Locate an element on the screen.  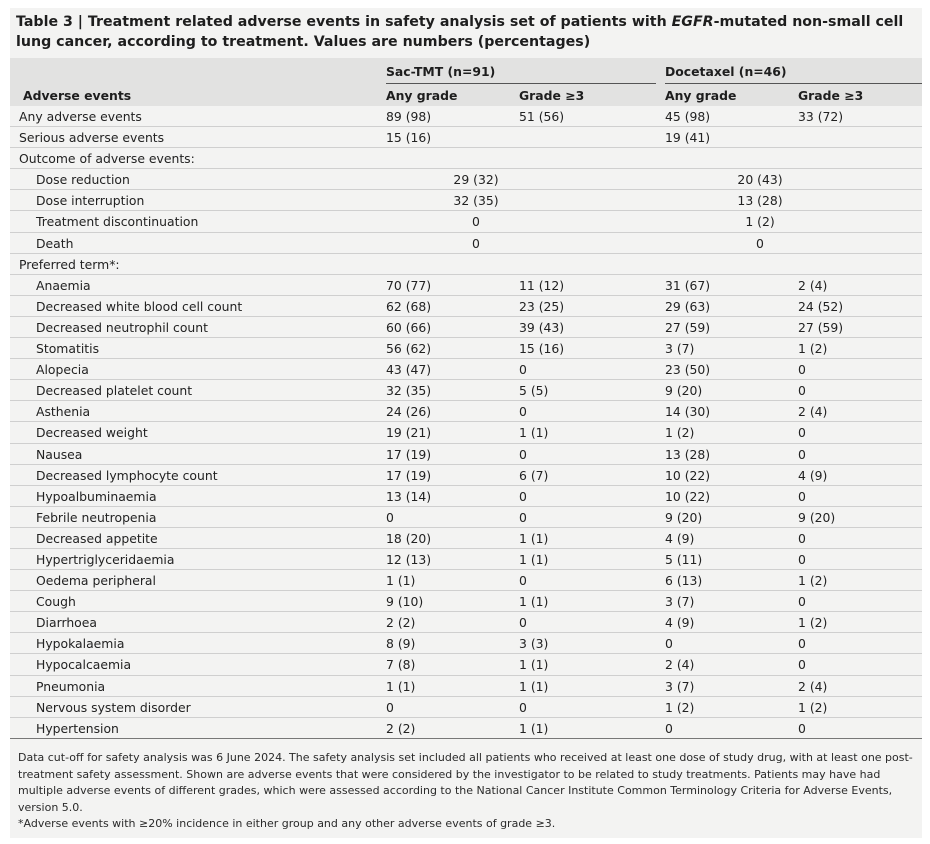
row-label: Treatment discontinuation is located at coordinates (117, 222).